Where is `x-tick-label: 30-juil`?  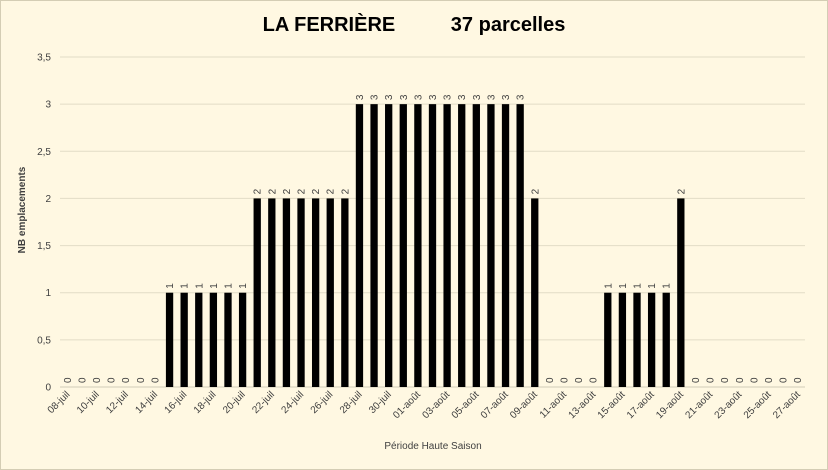 x-tick-label: 30-juil is located at coordinates (380, 402).